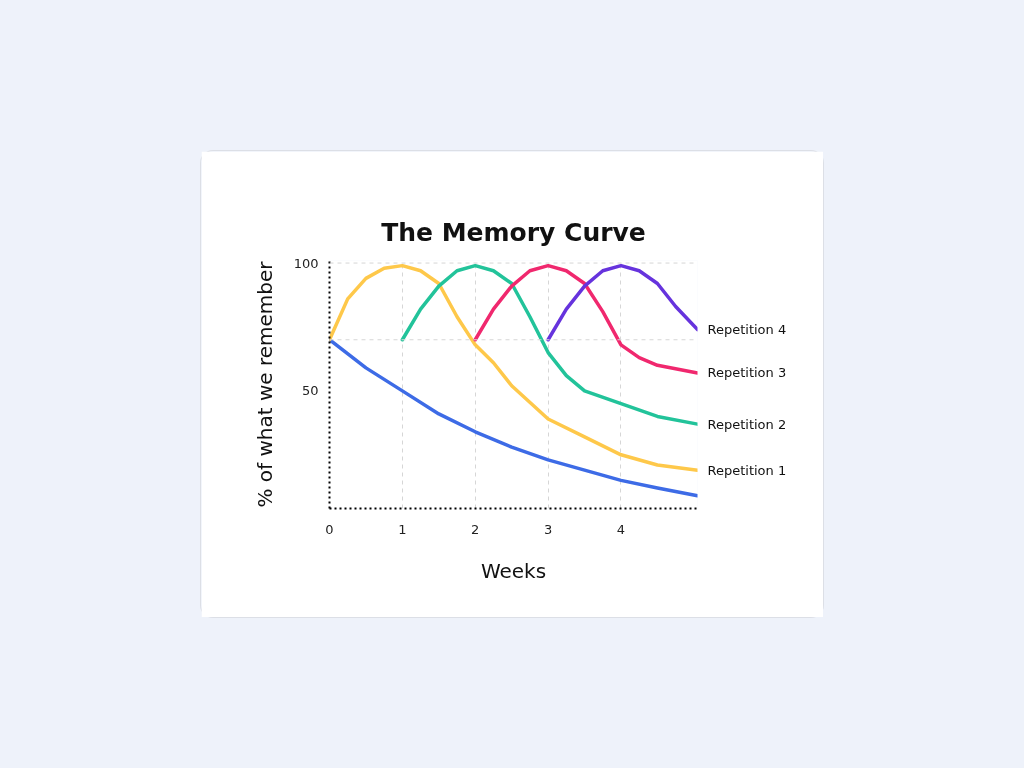 The image size is (1024, 768). What do you see at coordinates (513, 232) in the screenshot?
I see `chart-title: The Memory Curve` at bounding box center [513, 232].